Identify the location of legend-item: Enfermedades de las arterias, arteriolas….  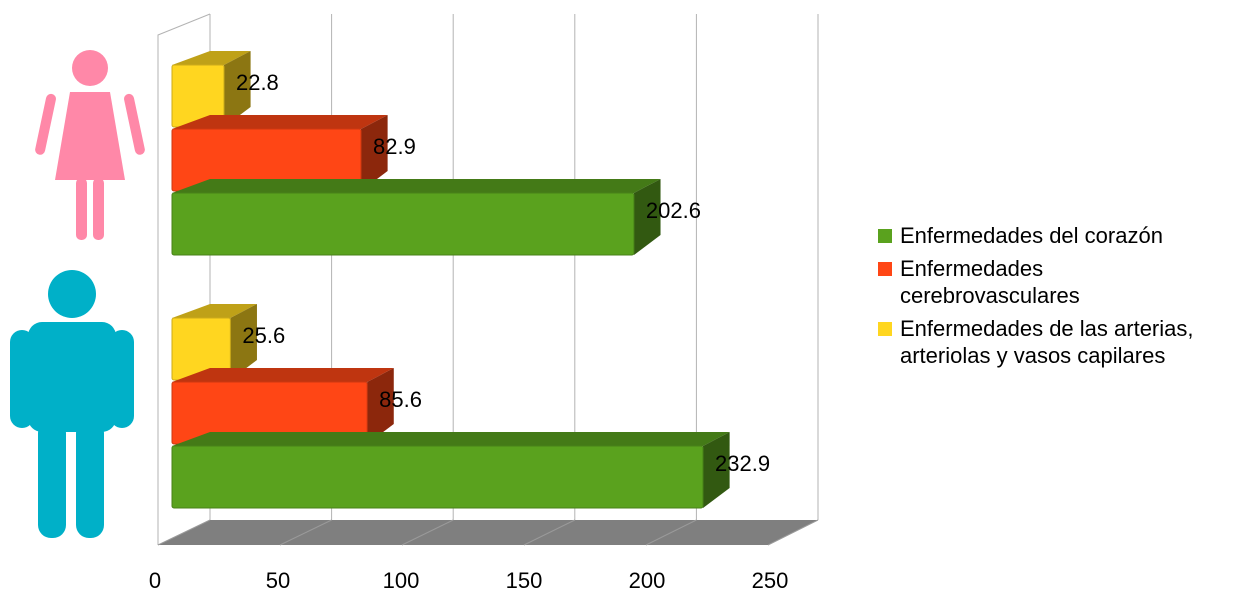
(1063, 342).